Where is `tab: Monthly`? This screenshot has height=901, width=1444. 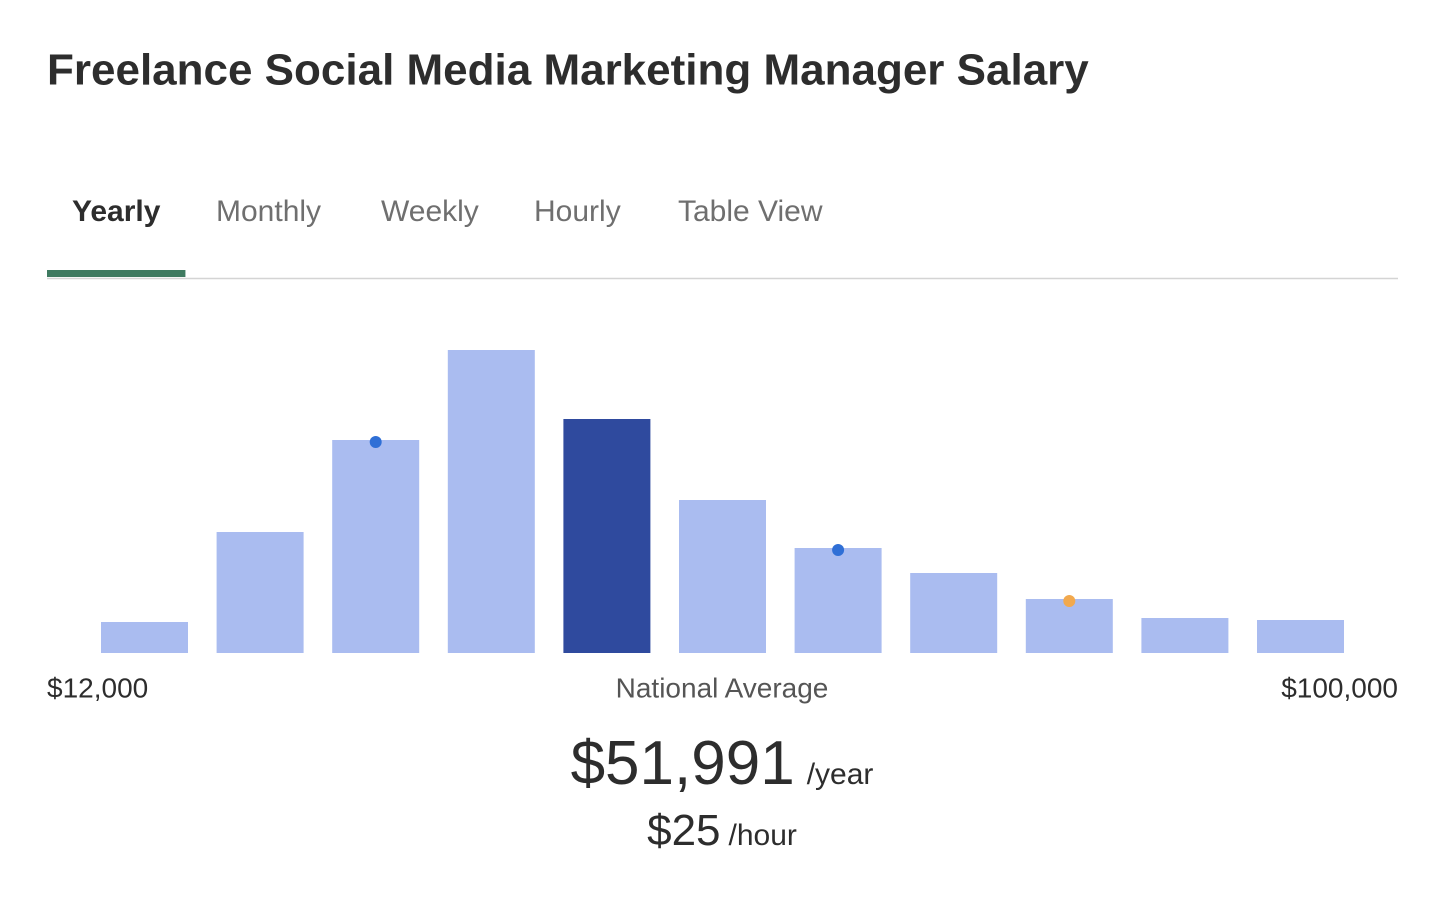
tab: Monthly is located at coordinates (268, 211).